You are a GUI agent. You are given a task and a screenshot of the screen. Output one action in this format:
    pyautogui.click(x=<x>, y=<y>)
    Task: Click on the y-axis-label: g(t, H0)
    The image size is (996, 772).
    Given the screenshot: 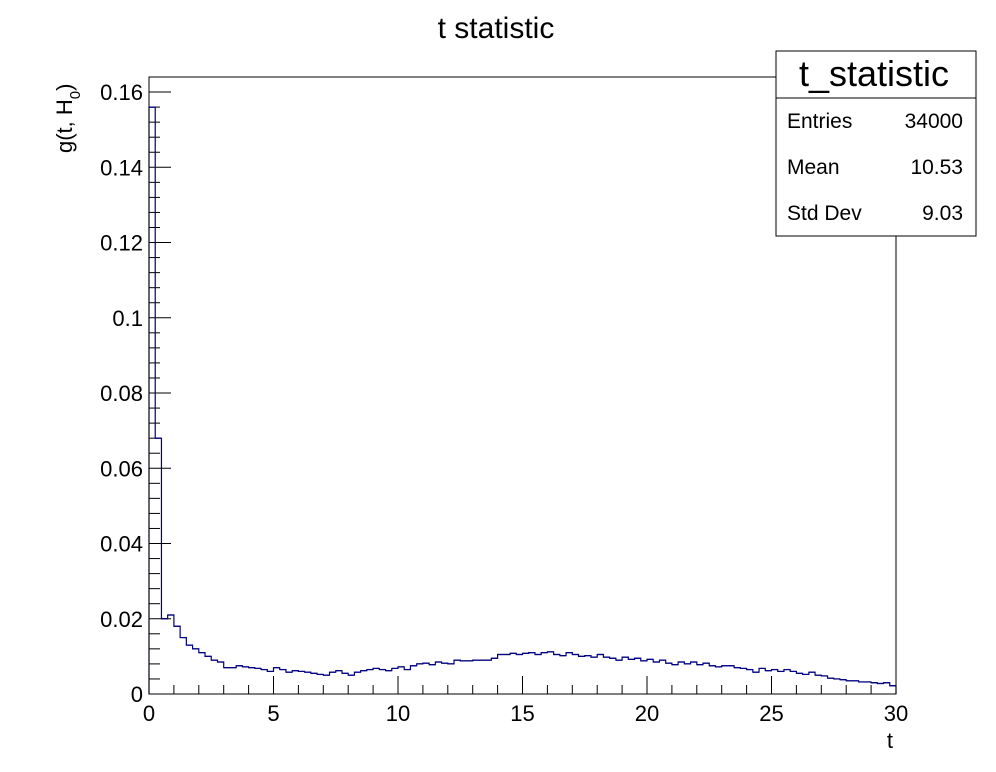 What is the action you would take?
    pyautogui.click(x=68, y=118)
    